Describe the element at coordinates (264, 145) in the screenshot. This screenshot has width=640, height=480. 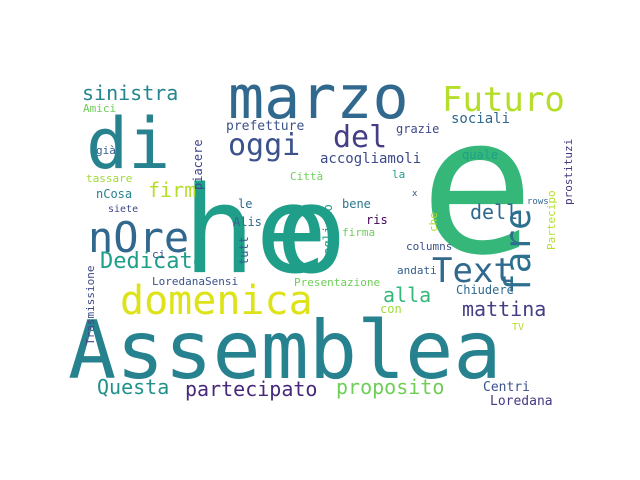
I see `word-9: oggi` at that location.